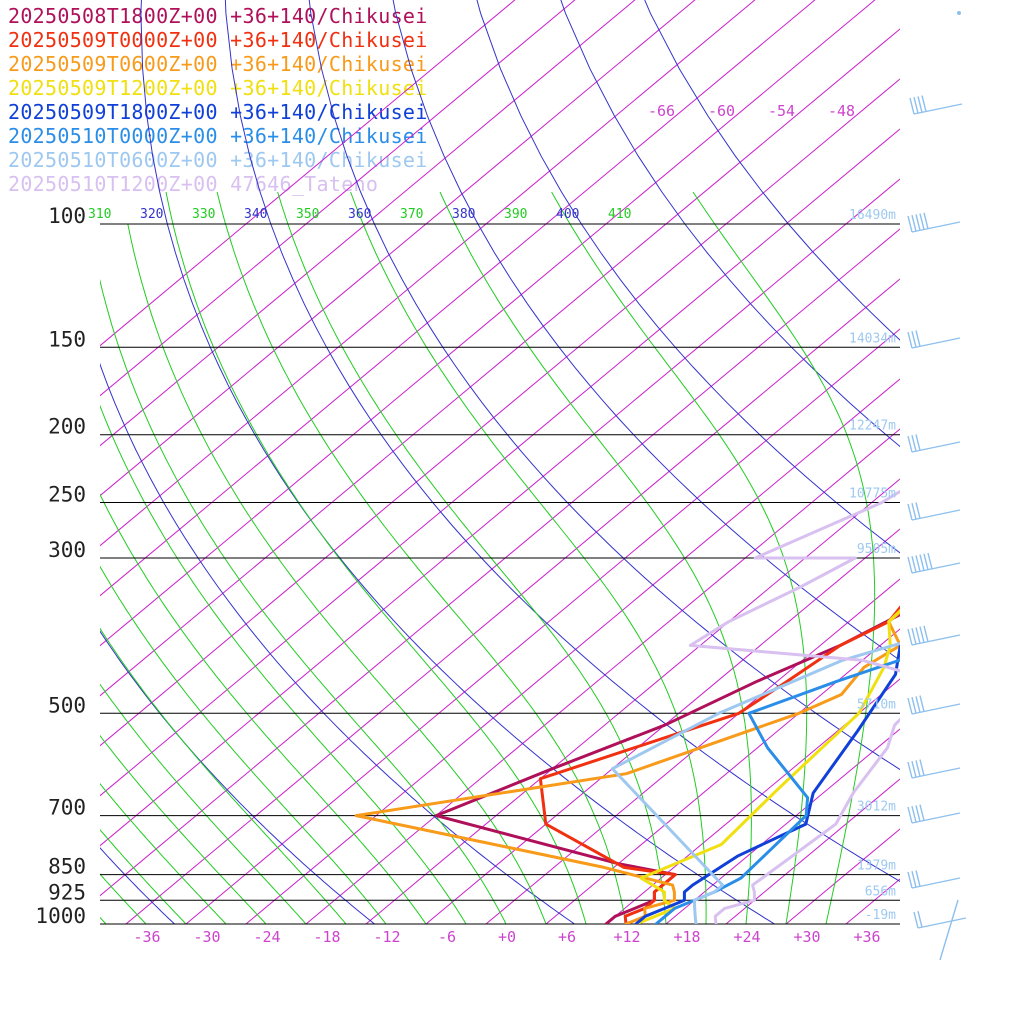 The height and width of the screenshot is (1024, 1024). Describe the element at coordinates (255, 214) in the screenshot. I see `theta-label: 340` at that location.